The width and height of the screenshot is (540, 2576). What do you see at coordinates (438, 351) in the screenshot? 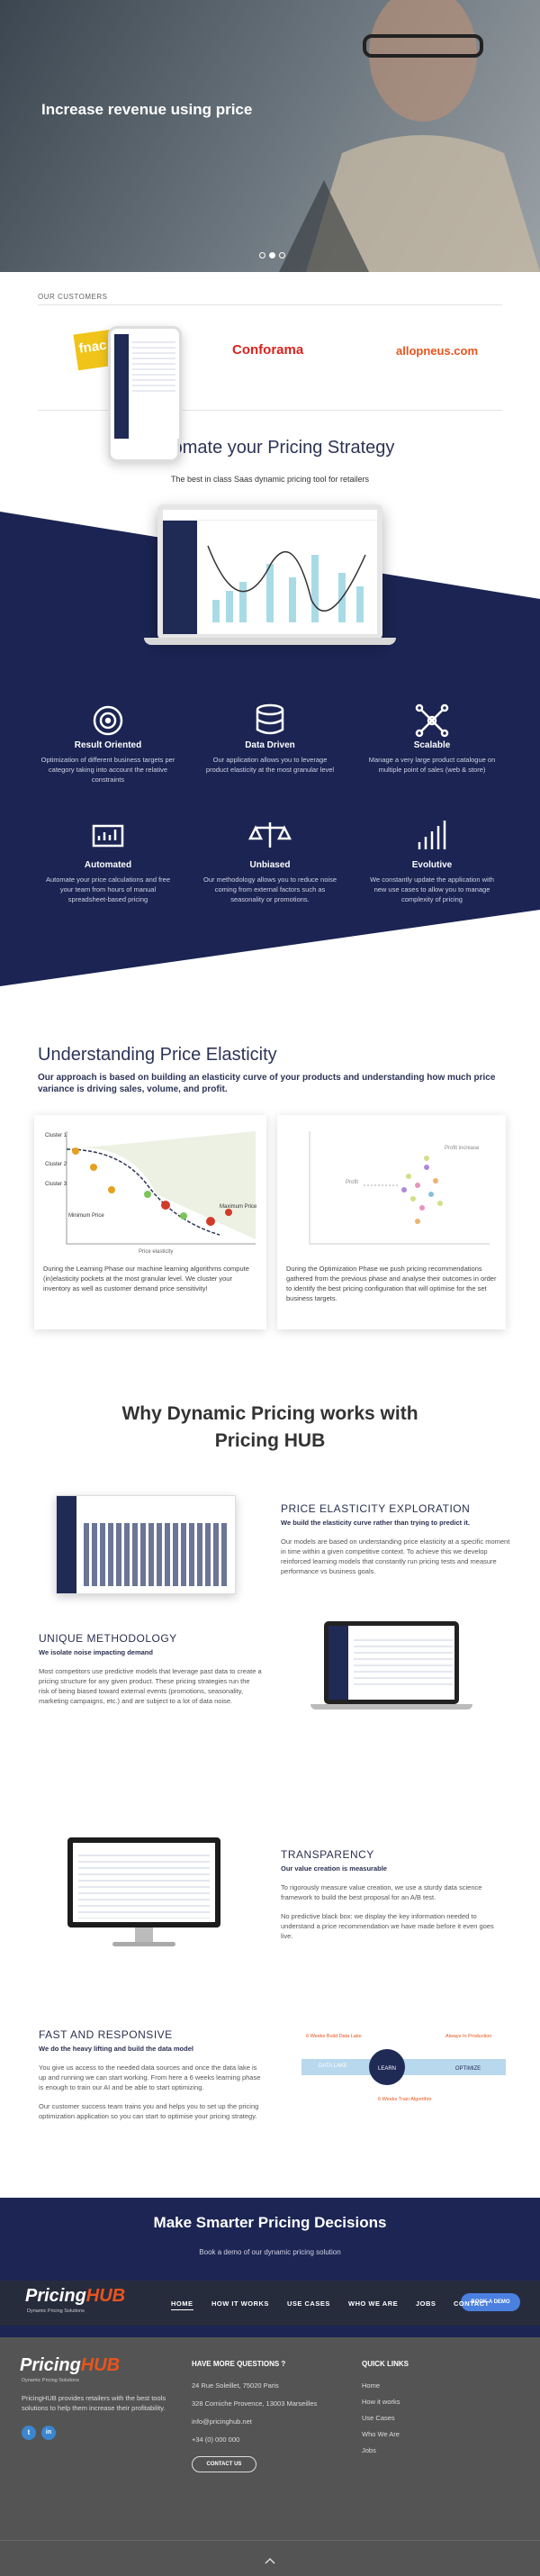
I see `customer-logo: allopneus.com` at bounding box center [438, 351].